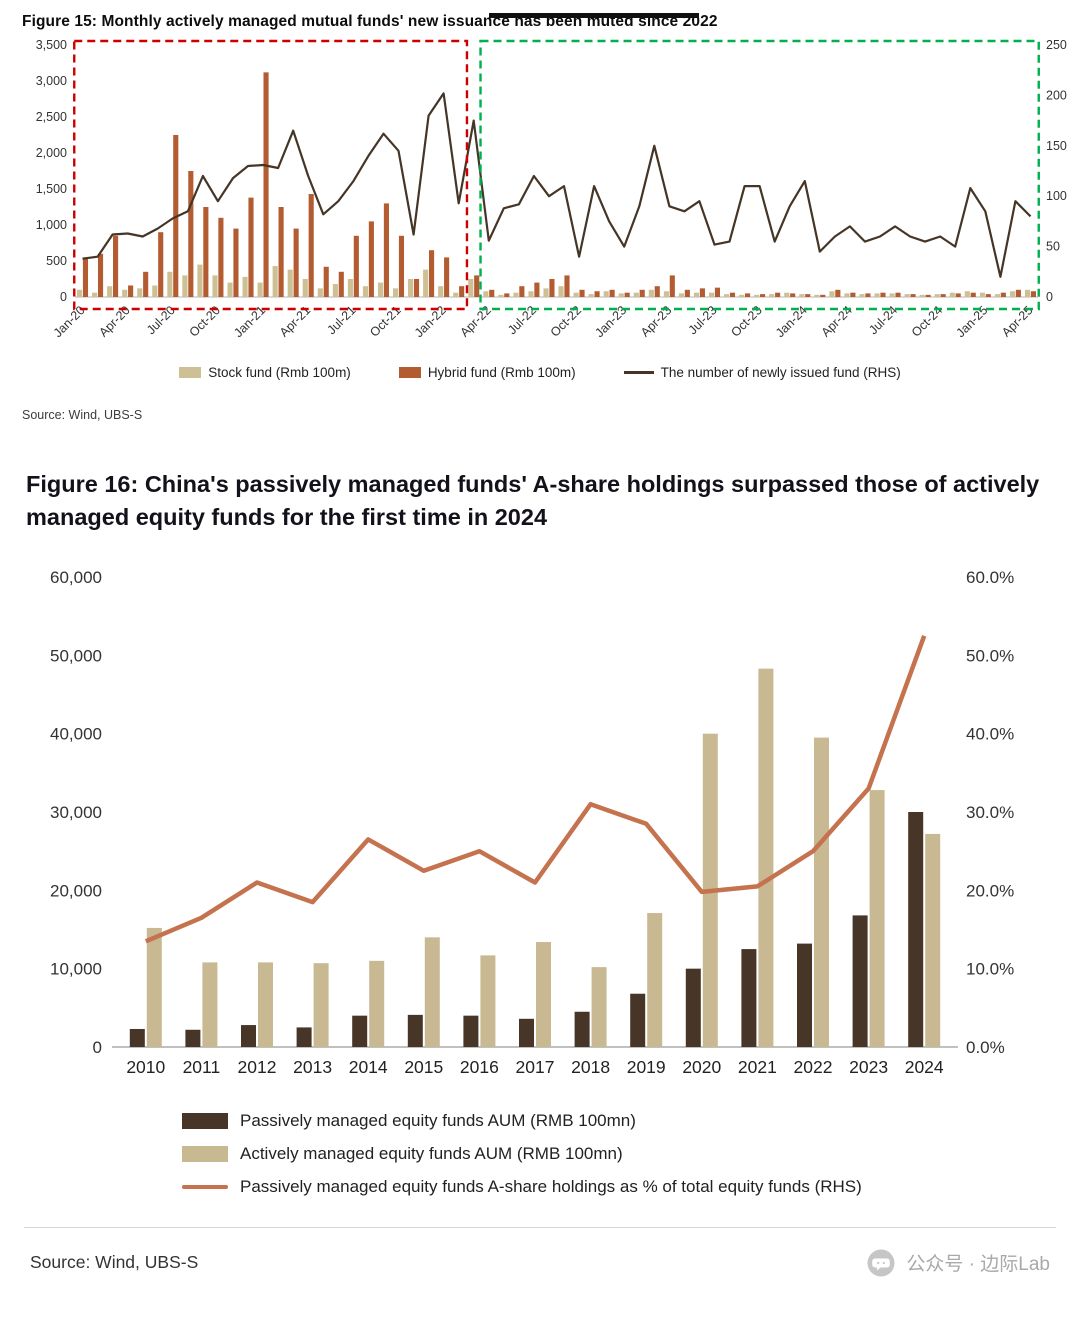 Image resolution: width=1080 pixels, height=1344 pixels. I want to click on svg-text: 2011, so click(202, 1067).